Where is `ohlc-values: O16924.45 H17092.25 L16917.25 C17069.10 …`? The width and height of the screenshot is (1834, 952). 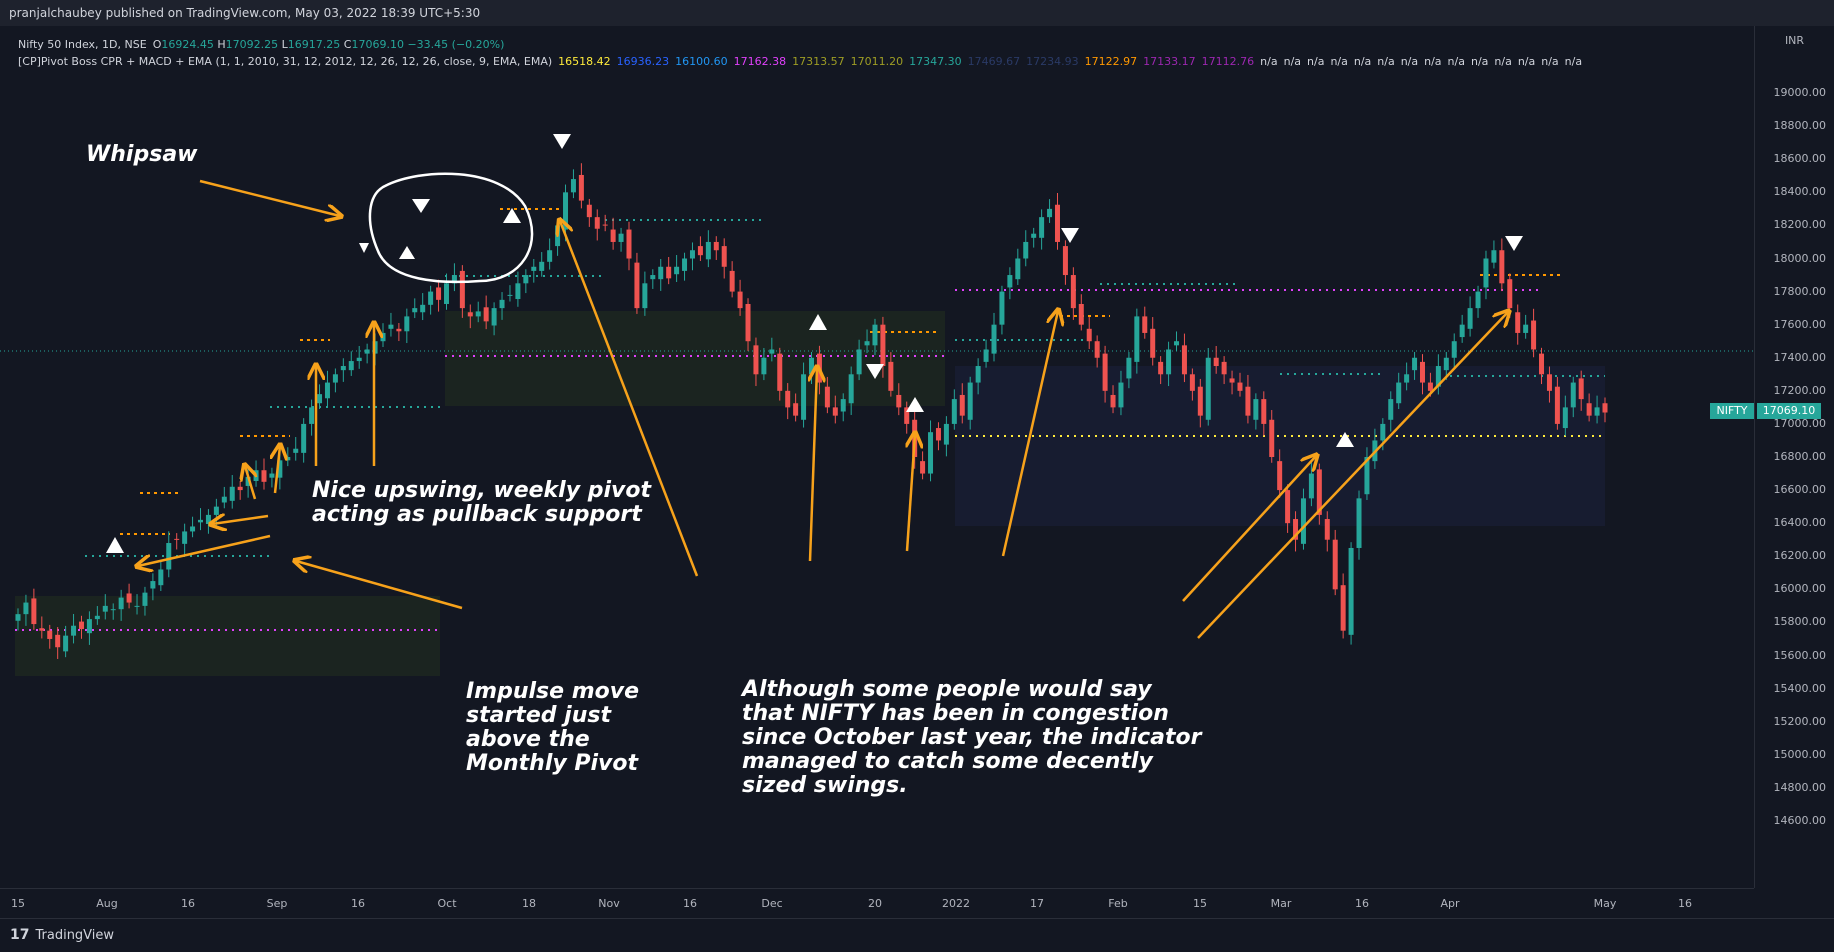
ohlc-values: O16924.45 H17092.25 L16917.25 C17069.10 … is located at coordinates (329, 44).